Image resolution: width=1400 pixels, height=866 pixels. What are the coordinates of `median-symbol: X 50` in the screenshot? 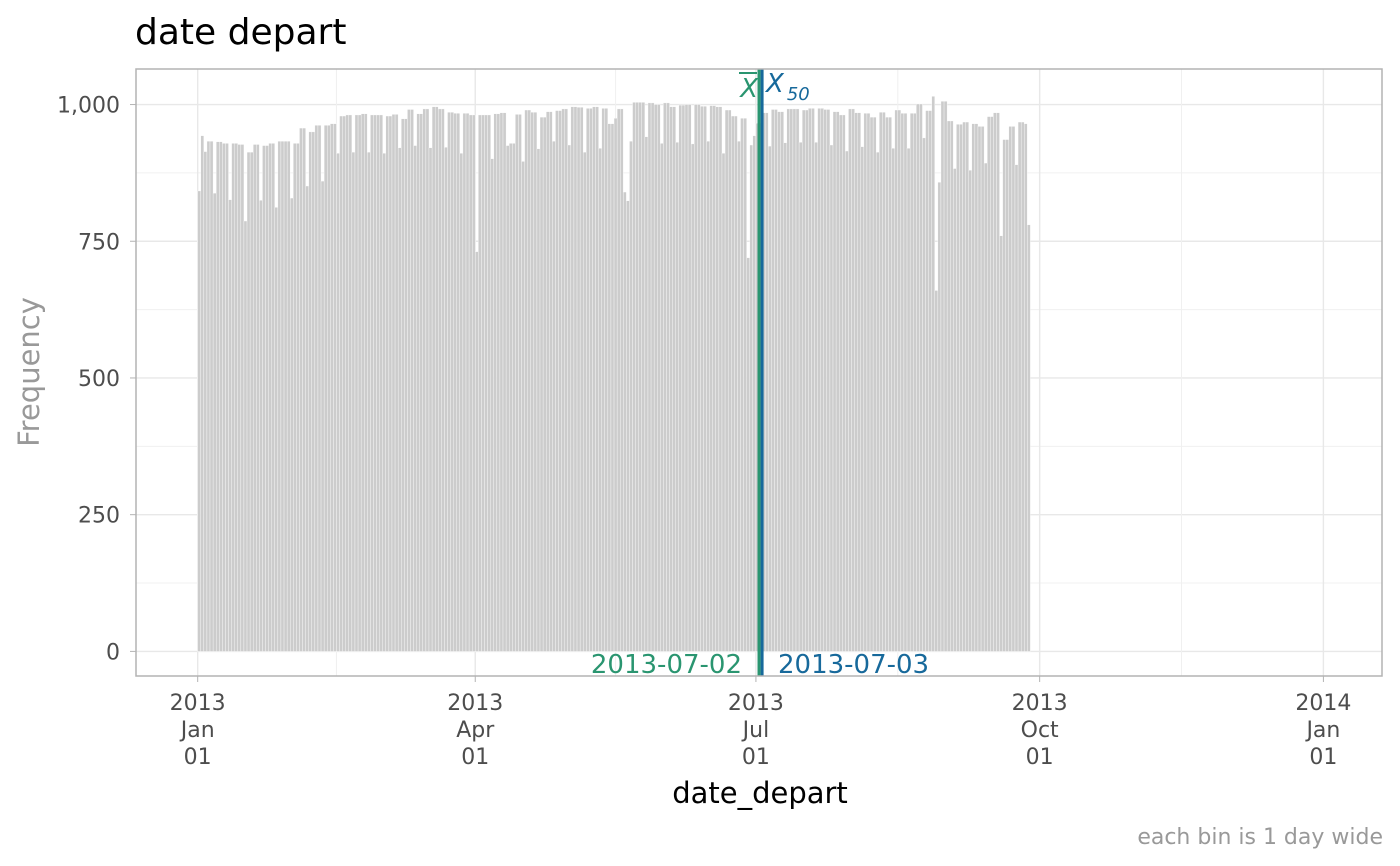 It's located at (787, 87).